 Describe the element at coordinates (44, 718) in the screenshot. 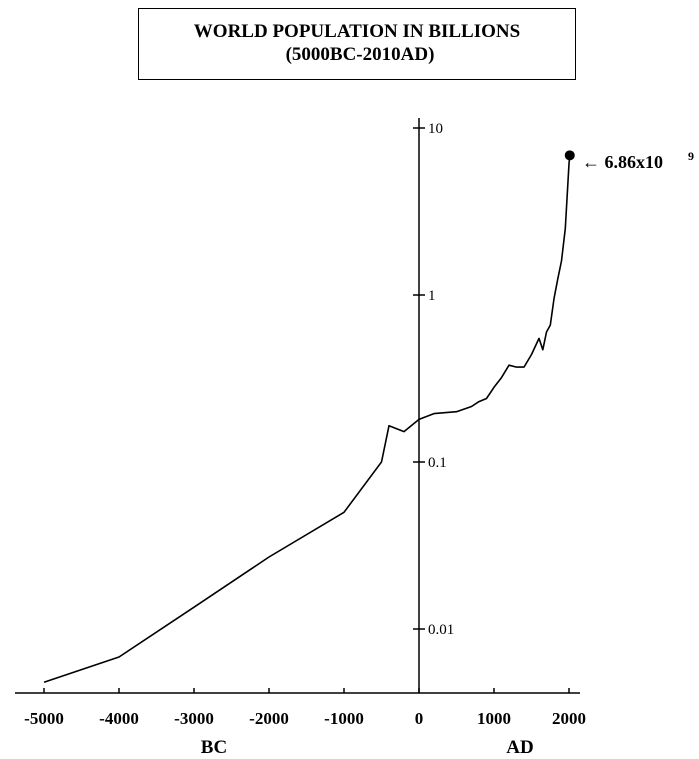

I see `x-tick-label: -5000` at that location.